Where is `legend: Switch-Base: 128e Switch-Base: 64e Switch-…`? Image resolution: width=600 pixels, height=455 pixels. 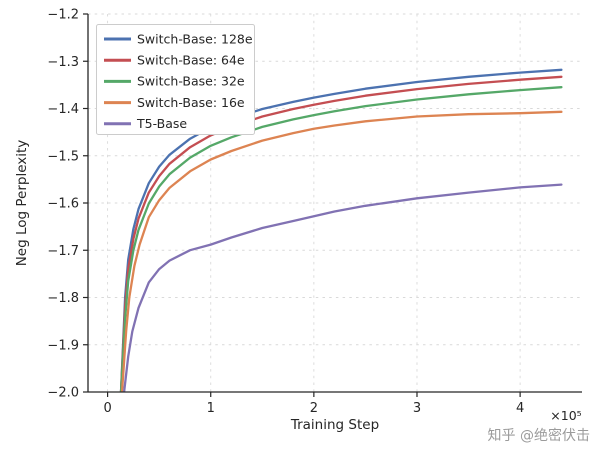 legend: Switch-Base: 128e Switch-Base: 64e Switch-… is located at coordinates (175, 79).